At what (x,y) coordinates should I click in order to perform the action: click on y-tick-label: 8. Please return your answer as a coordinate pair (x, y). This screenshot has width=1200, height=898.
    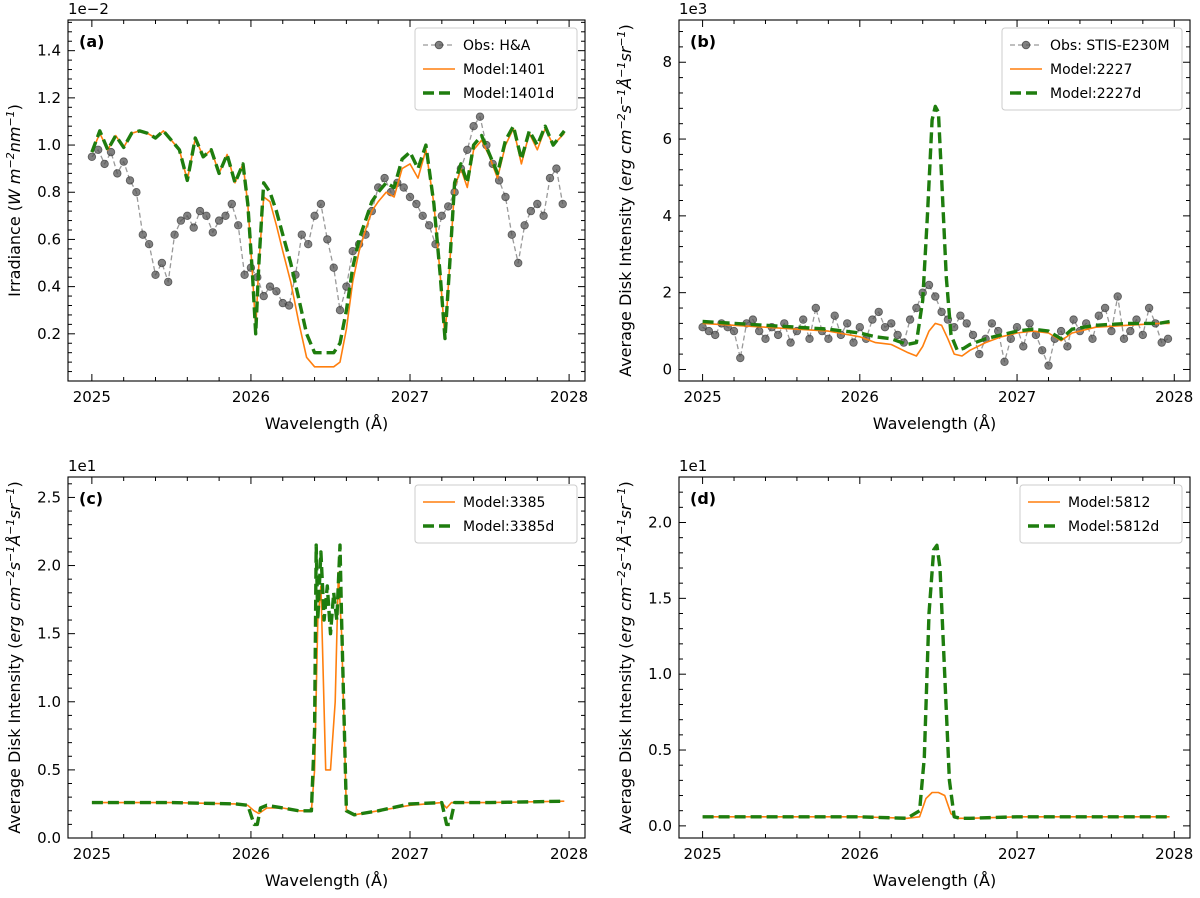
    Looking at the image, I should click on (667, 62).